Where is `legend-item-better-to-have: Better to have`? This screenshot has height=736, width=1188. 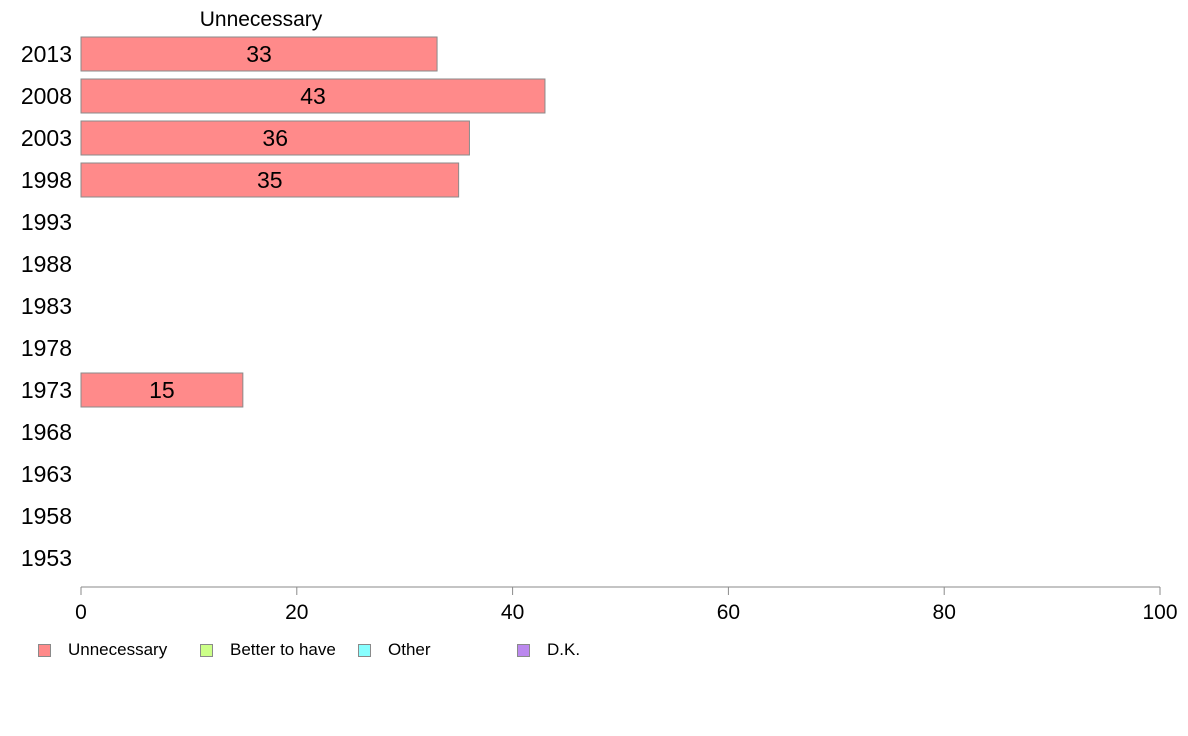 legend-item-better-to-have: Better to have is located at coordinates (268, 650).